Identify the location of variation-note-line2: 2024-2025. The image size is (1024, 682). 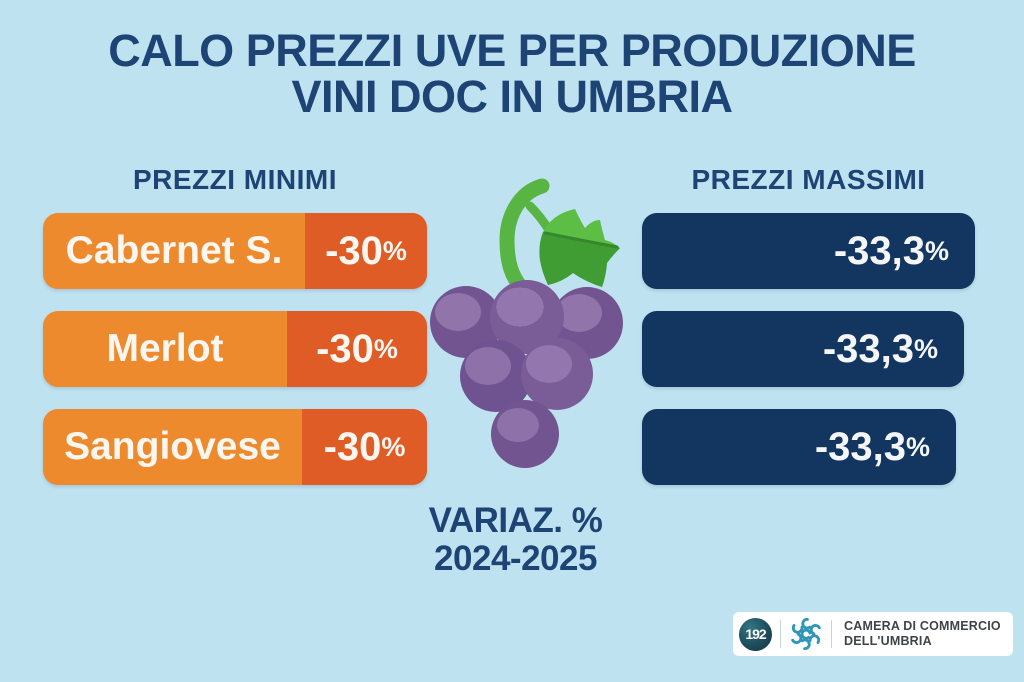
(515, 558).